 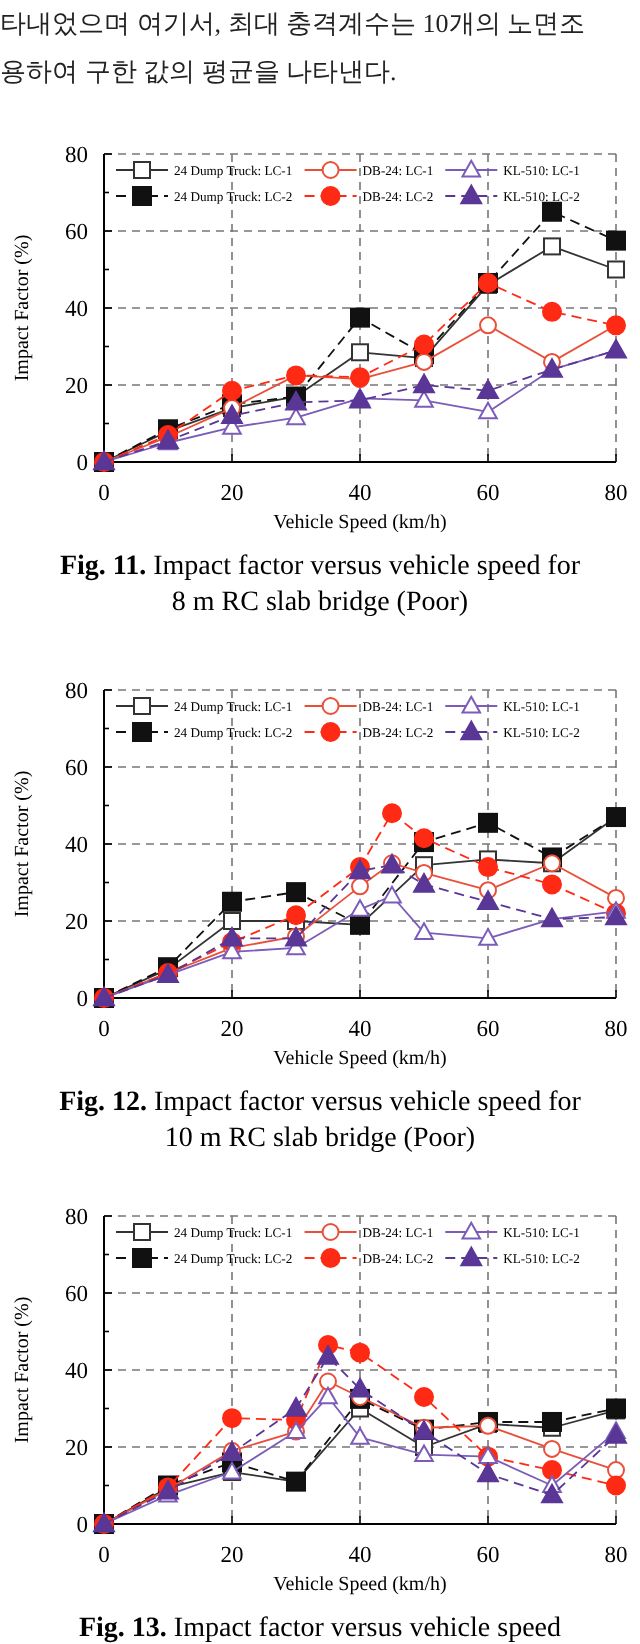 What do you see at coordinates (320, 585) in the screenshot?
I see `text: Fig. 11. Impact factor versus vehicle speed for 8 m RC slab bridge (Poor)` at bounding box center [320, 585].